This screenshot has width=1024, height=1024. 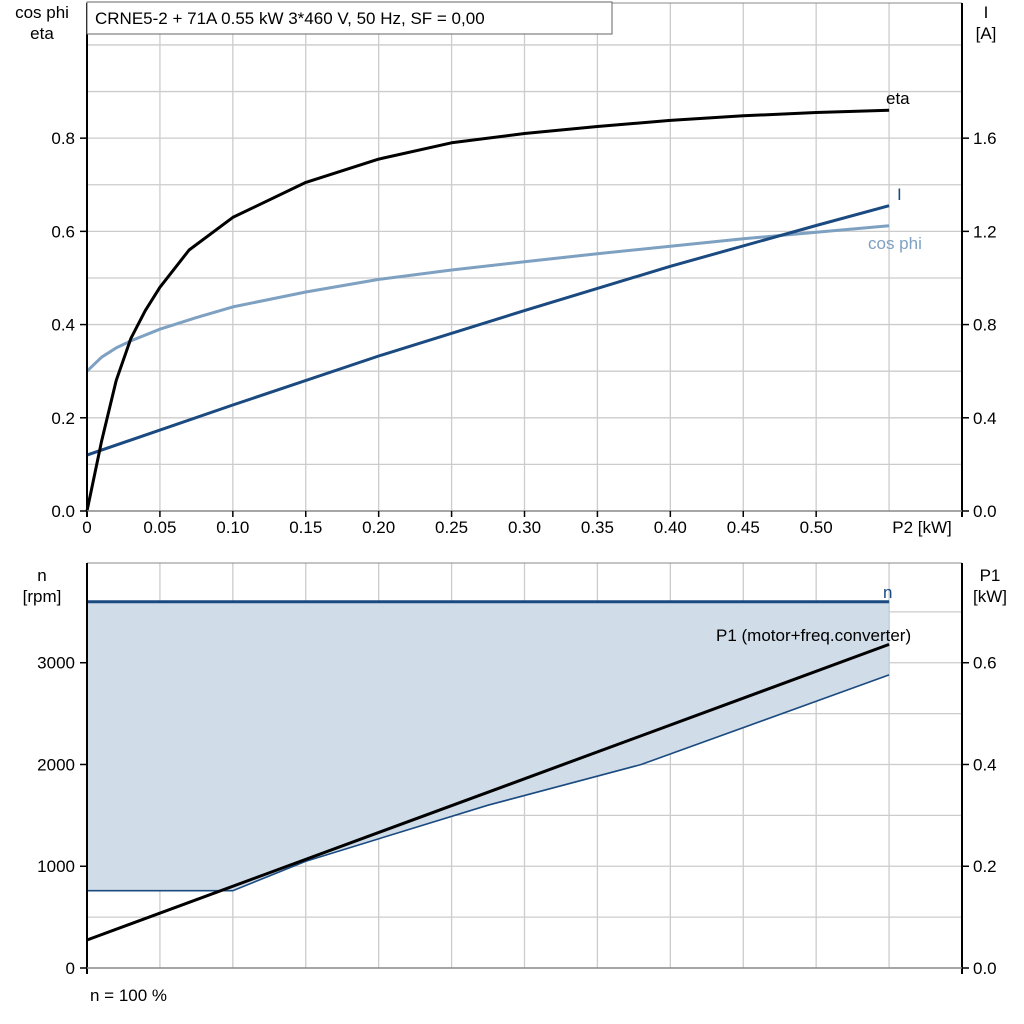 What do you see at coordinates (63, 418) in the screenshot?
I see `y-tick-label-left: 0.2` at bounding box center [63, 418].